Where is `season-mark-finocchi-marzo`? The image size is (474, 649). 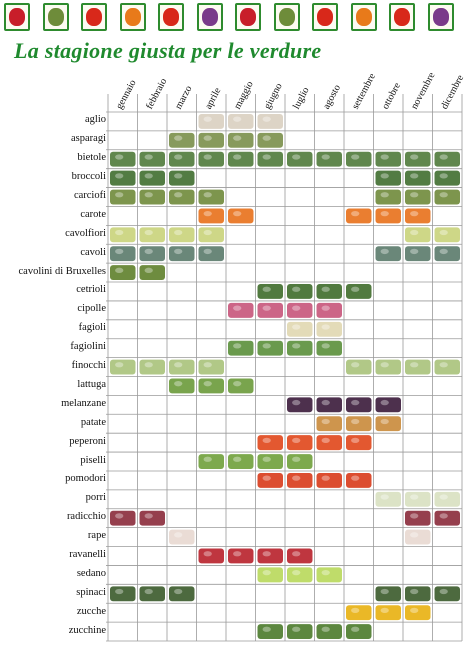 season-mark-finocchi-marzo is located at coordinates (182, 367).